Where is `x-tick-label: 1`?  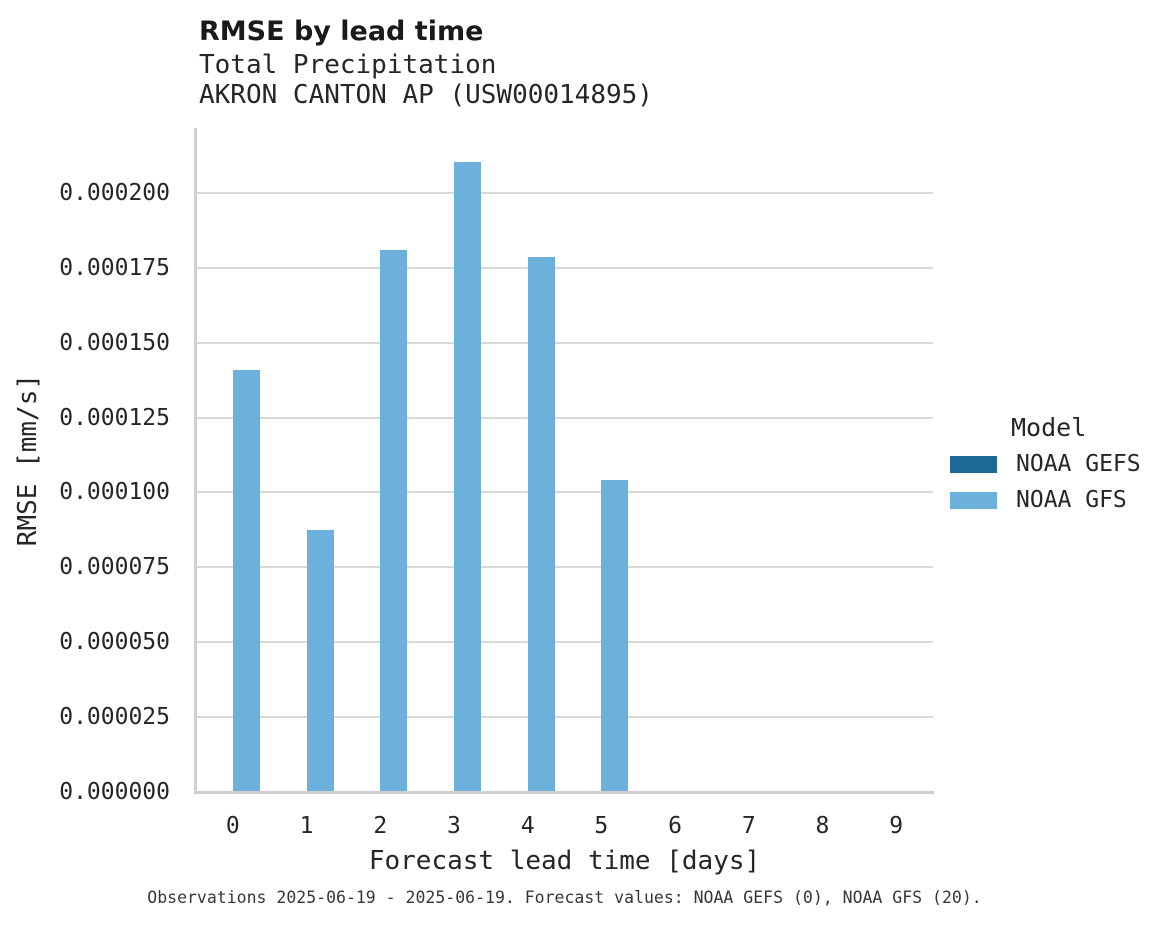
x-tick-label: 1 is located at coordinates (306, 826).